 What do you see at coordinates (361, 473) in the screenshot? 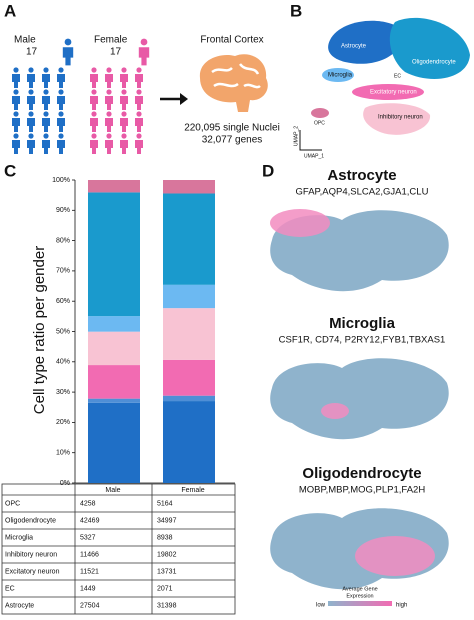
I see `marker-title: Oligodendrocyte` at bounding box center [361, 473].